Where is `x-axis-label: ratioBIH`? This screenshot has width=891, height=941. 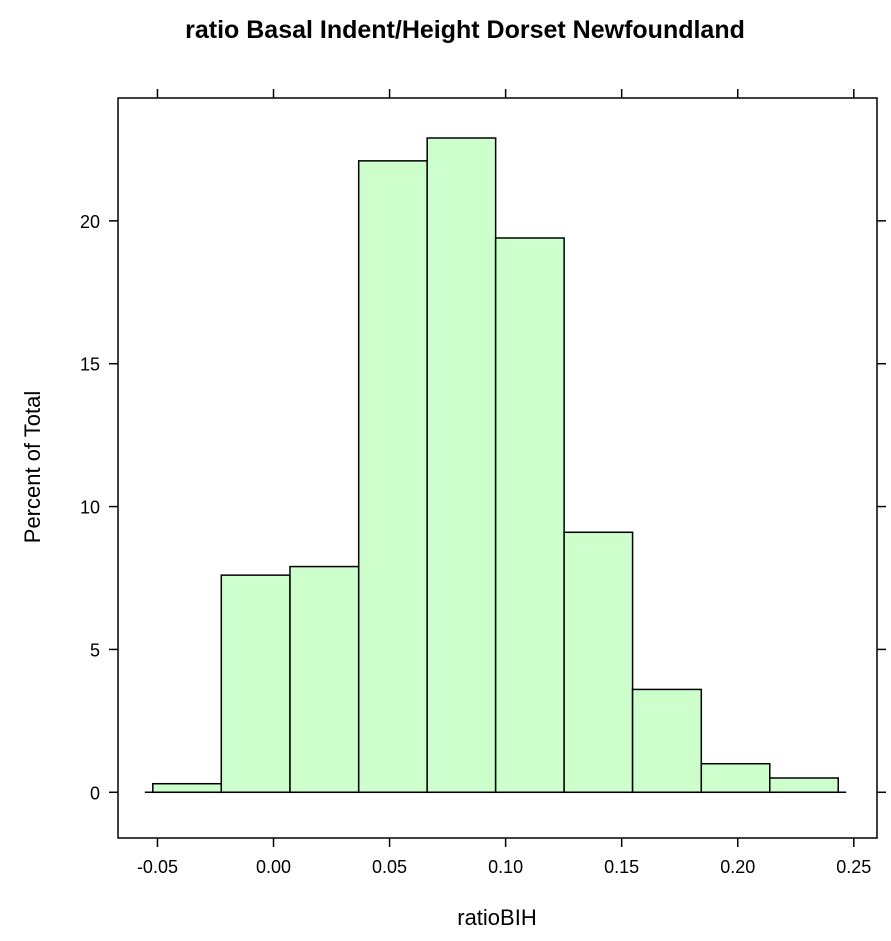 x-axis-label: ratioBIH is located at coordinates (496, 917).